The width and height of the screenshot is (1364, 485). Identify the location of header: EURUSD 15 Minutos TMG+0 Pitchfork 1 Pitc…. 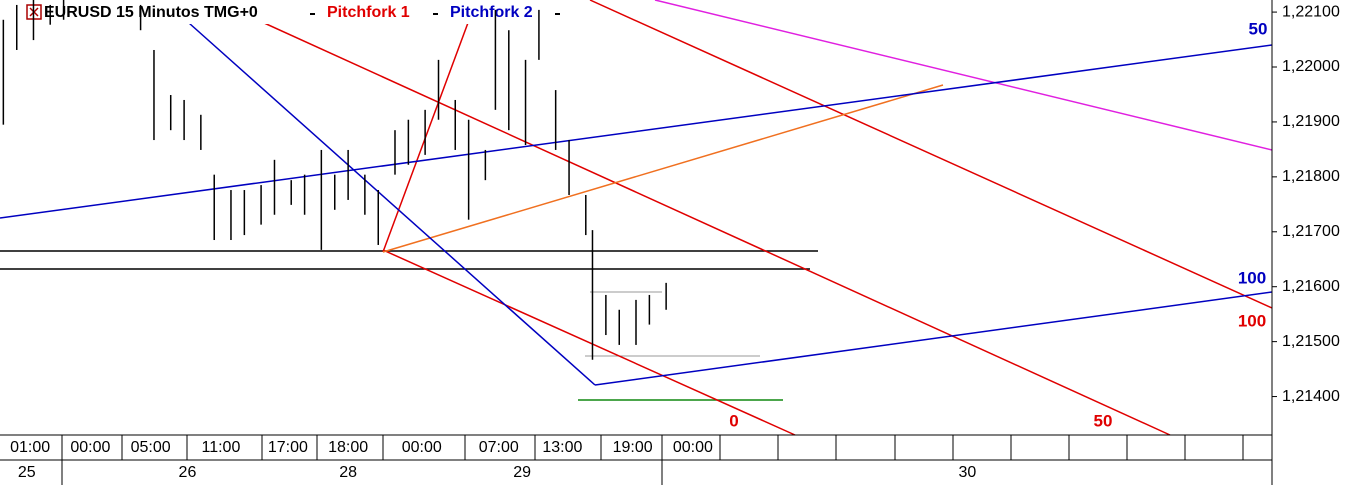
(285, 12).